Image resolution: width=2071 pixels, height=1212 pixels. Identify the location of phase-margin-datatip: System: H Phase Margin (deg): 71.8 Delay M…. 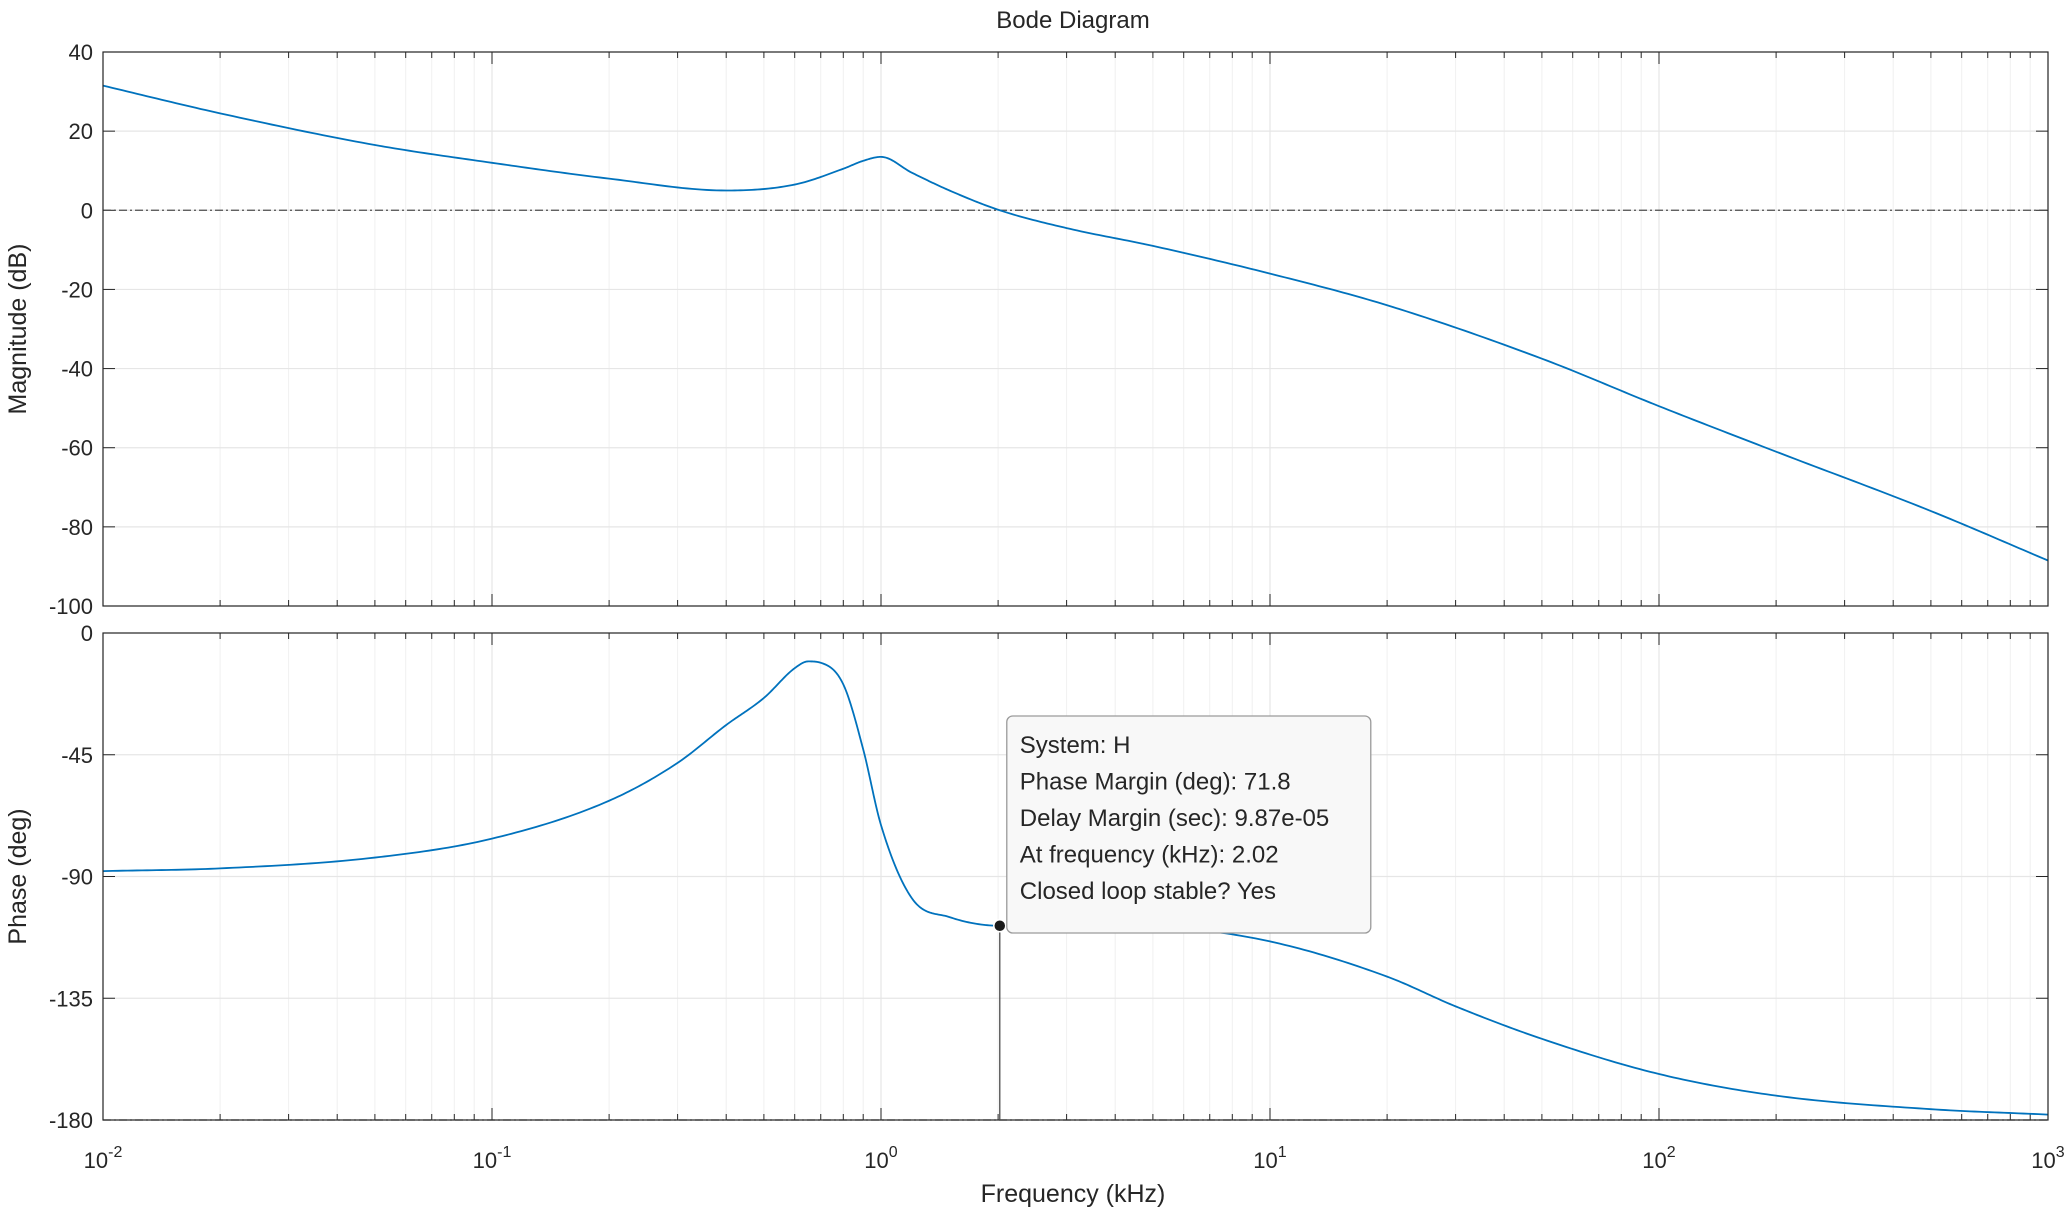
(1189, 824).